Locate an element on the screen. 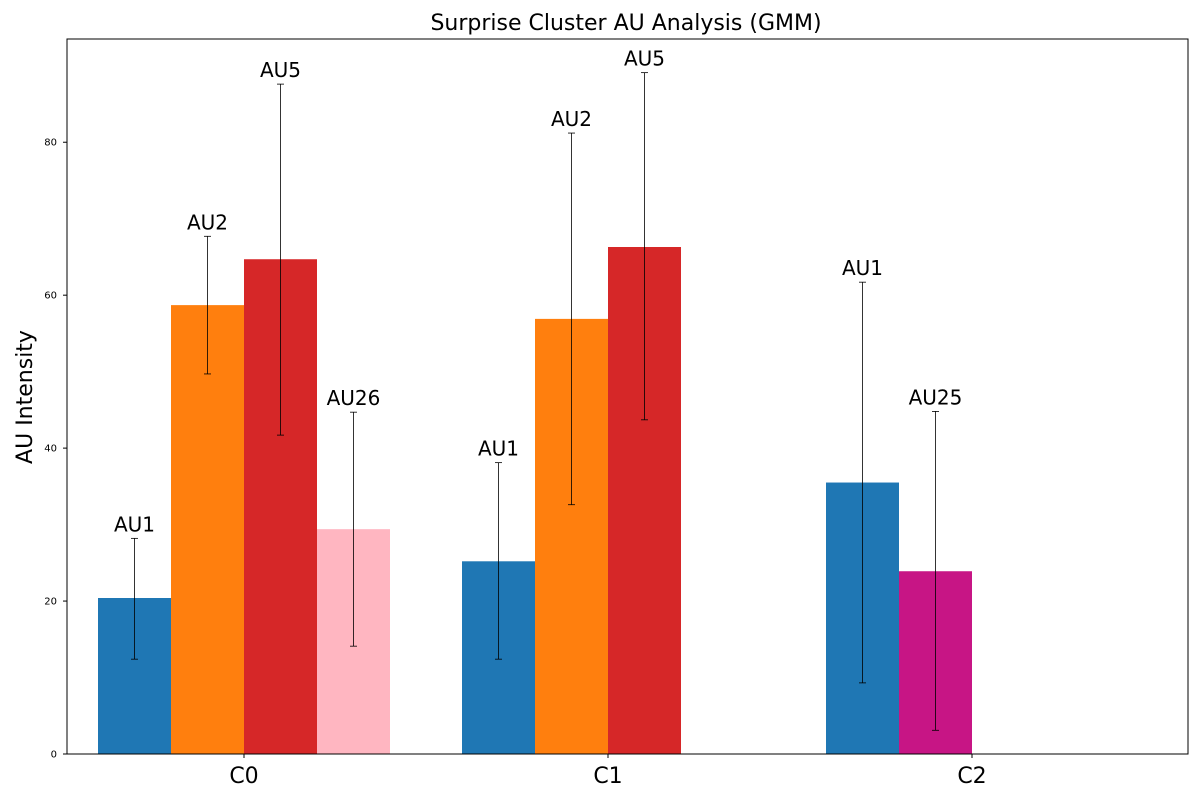 Image resolution: width=1200 pixels, height=804 pixels. bar-c0-au2 is located at coordinates (207, 529).